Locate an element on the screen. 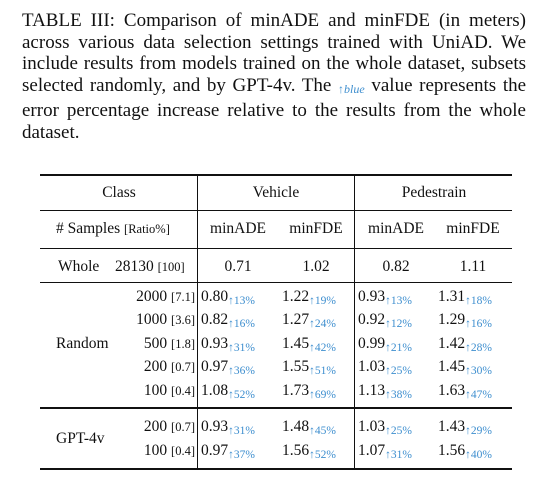 This screenshot has height=481, width=544. whole-vehicle-minfde: 1.02 is located at coordinates (316, 266).